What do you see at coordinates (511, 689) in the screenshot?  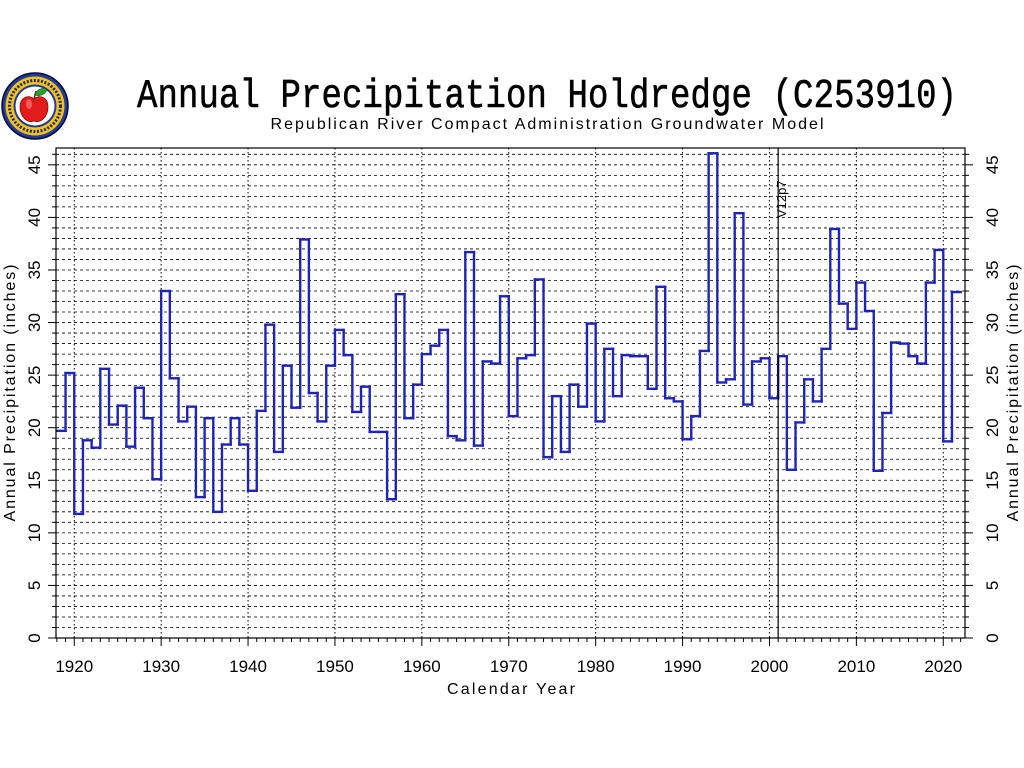 I see `x-axis-label: Calendar Year` at bounding box center [511, 689].